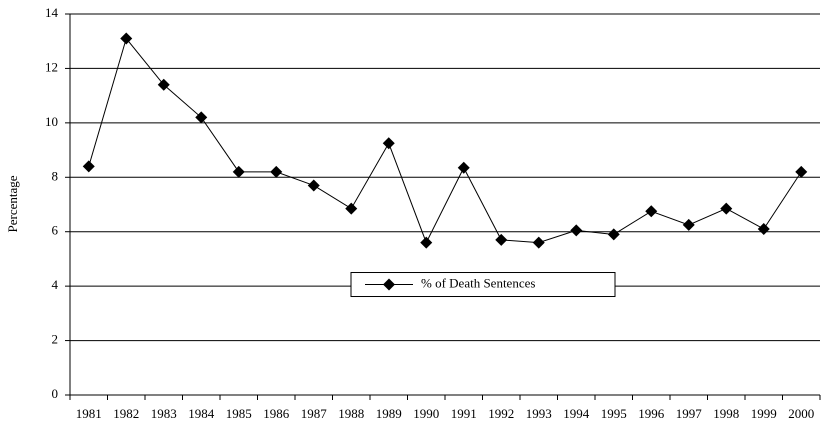 The width and height of the screenshot is (827, 433). I want to click on legend-label: % of Death Sentences, so click(478, 282).